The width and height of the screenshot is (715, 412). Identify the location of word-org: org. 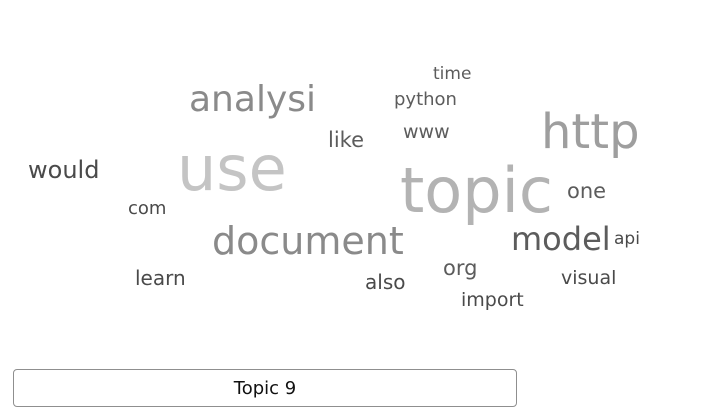
(460, 268).